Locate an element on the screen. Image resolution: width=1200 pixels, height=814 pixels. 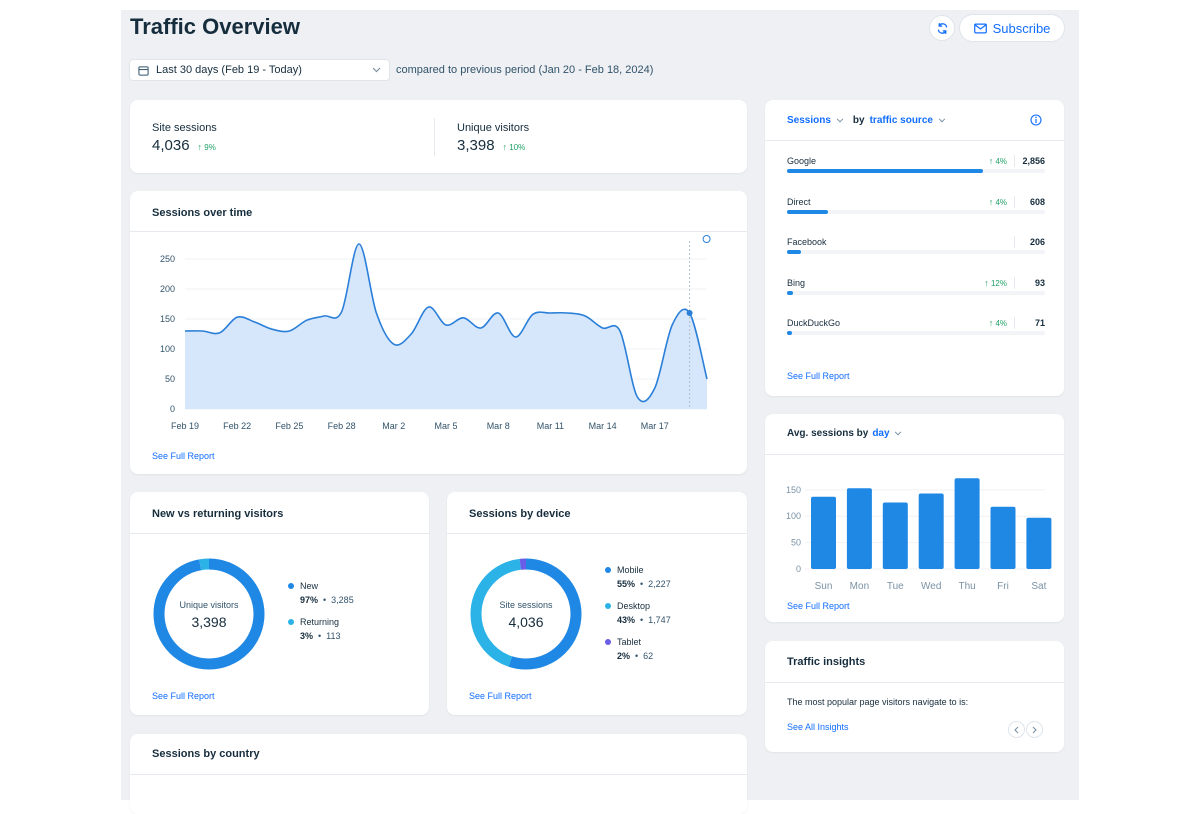
chevron-right-icon is located at coordinates (1034, 729).